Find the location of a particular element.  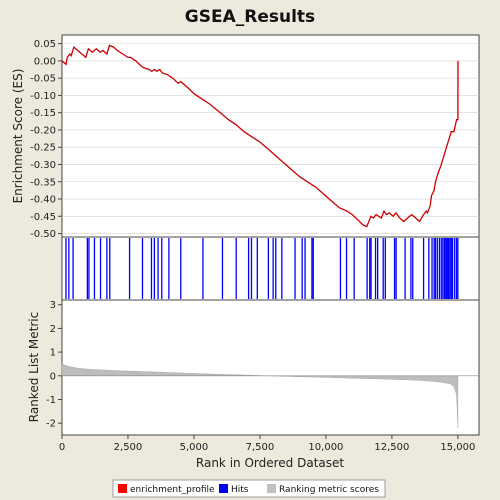

legend-swatch-hits is located at coordinates (223, 488).